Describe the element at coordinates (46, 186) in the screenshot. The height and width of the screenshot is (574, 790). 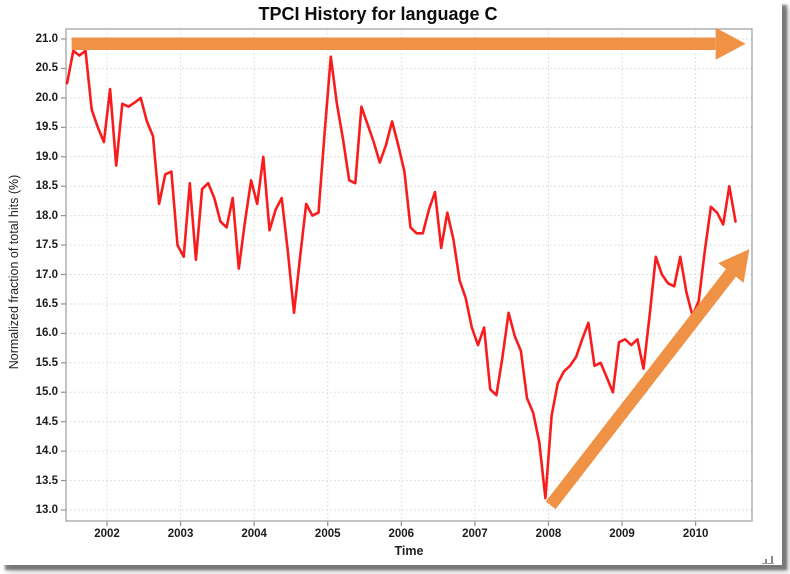
I see `y-tick-label: 18.5` at that location.